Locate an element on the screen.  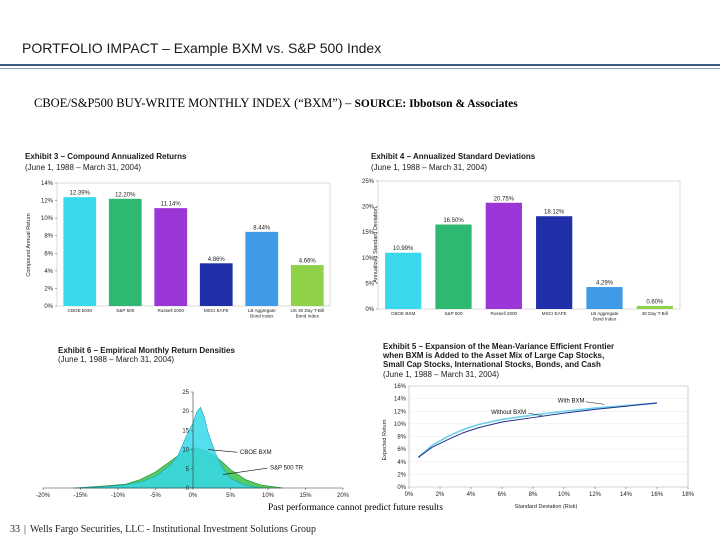
source-text: SOURCE: Ibbotson & Associates is located at coordinates (436, 104).